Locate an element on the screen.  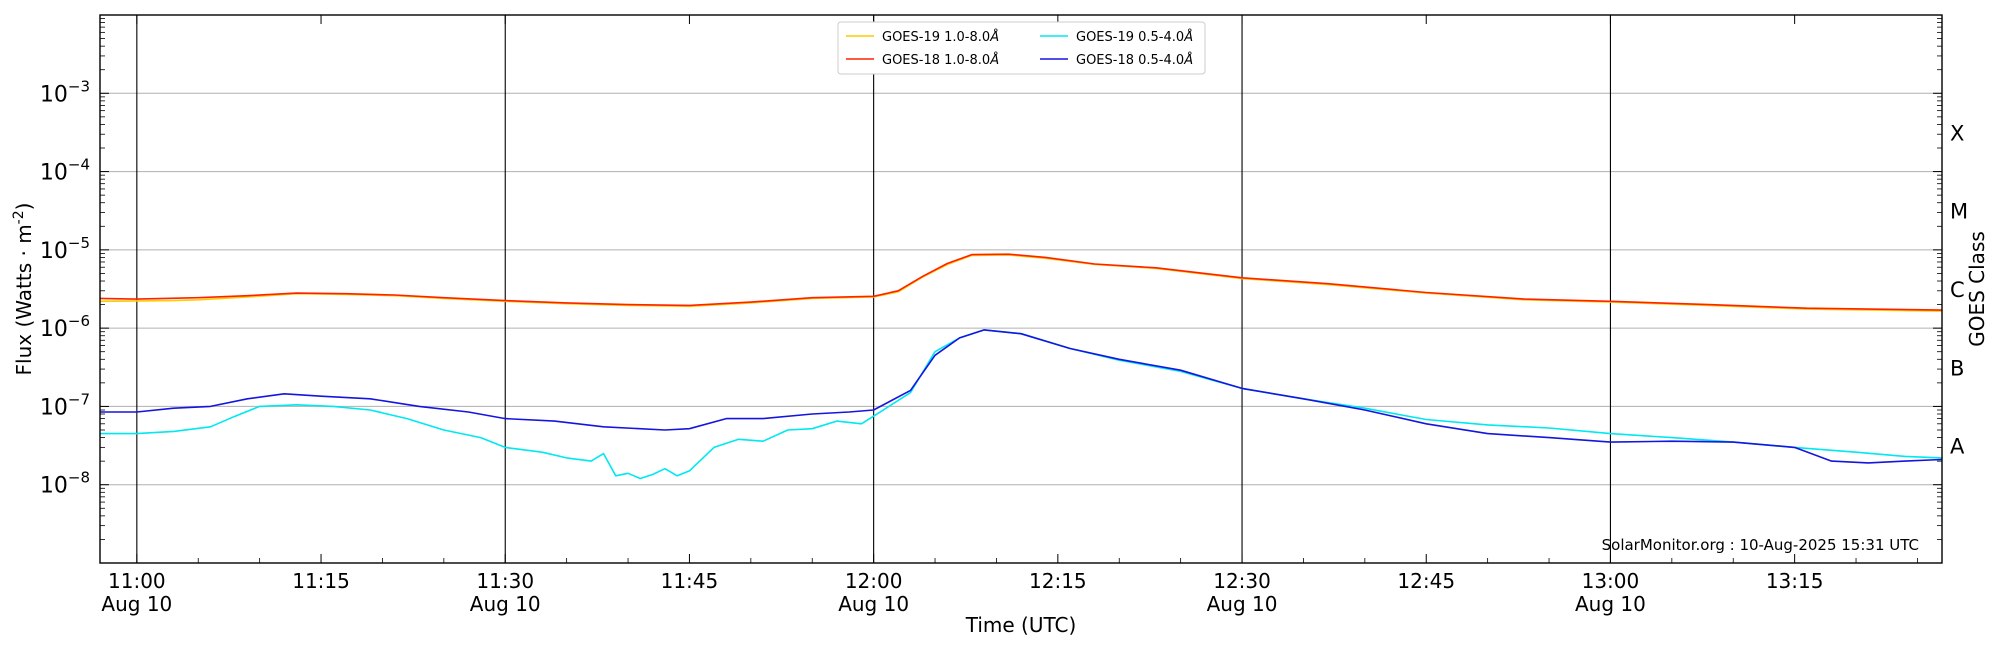
legend-series-name: GOES-19 1.0-8.0 is located at coordinates (936, 37).